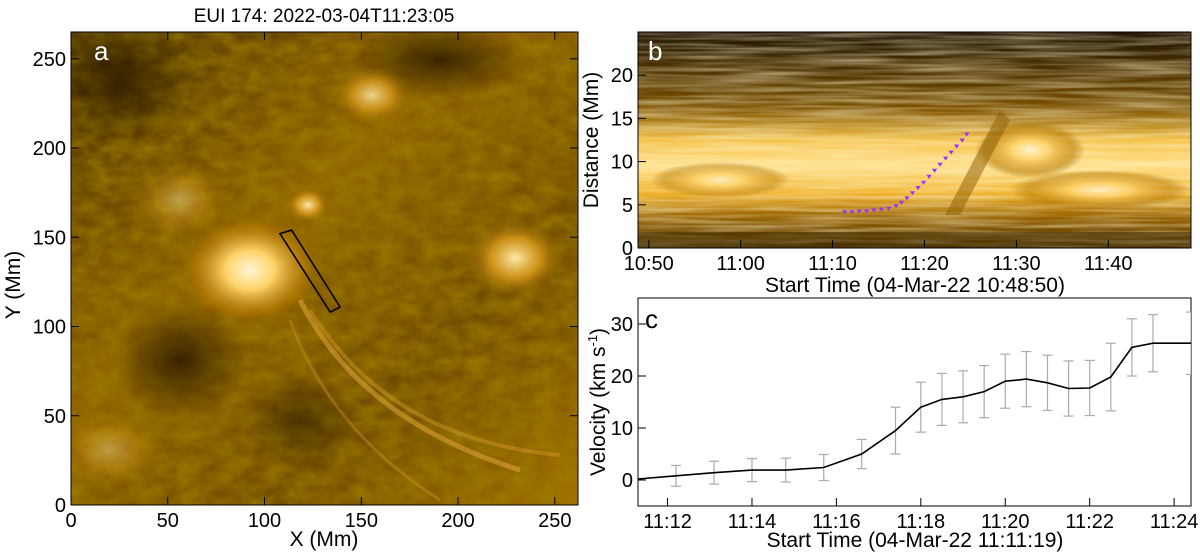 The height and width of the screenshot is (555, 1200). I want to click on panel-a-title: EUI 174: 2022-03-04T11:23:05, so click(324, 16).